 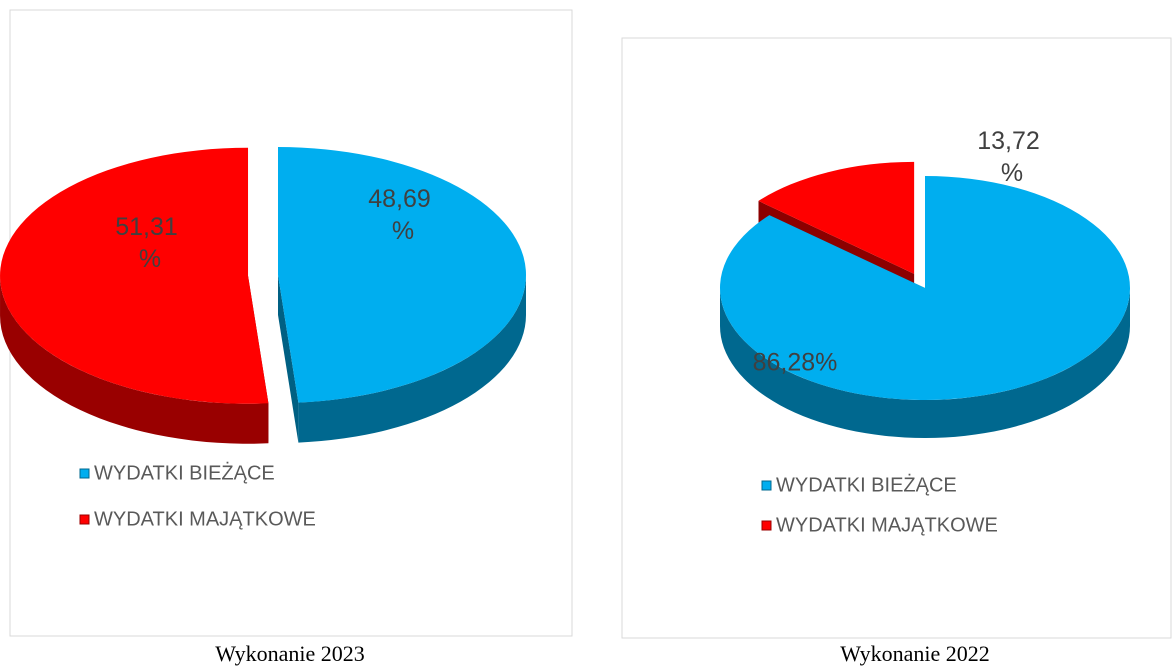 I want to click on data-label: 13,72 %, so click(x=1012, y=157).